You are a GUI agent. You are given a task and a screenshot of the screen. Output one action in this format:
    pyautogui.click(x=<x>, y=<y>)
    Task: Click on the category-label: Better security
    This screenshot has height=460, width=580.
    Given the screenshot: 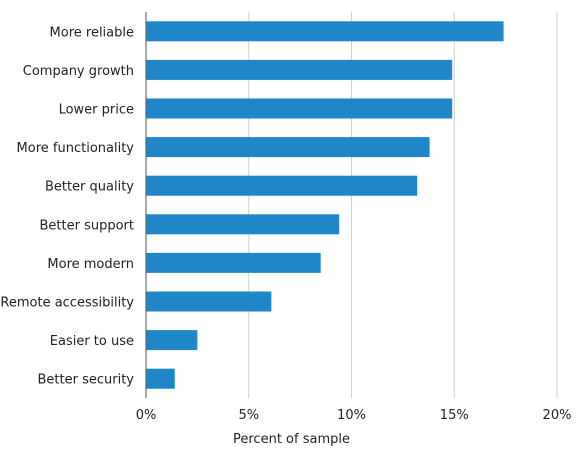 What is the action you would take?
    pyautogui.click(x=86, y=380)
    